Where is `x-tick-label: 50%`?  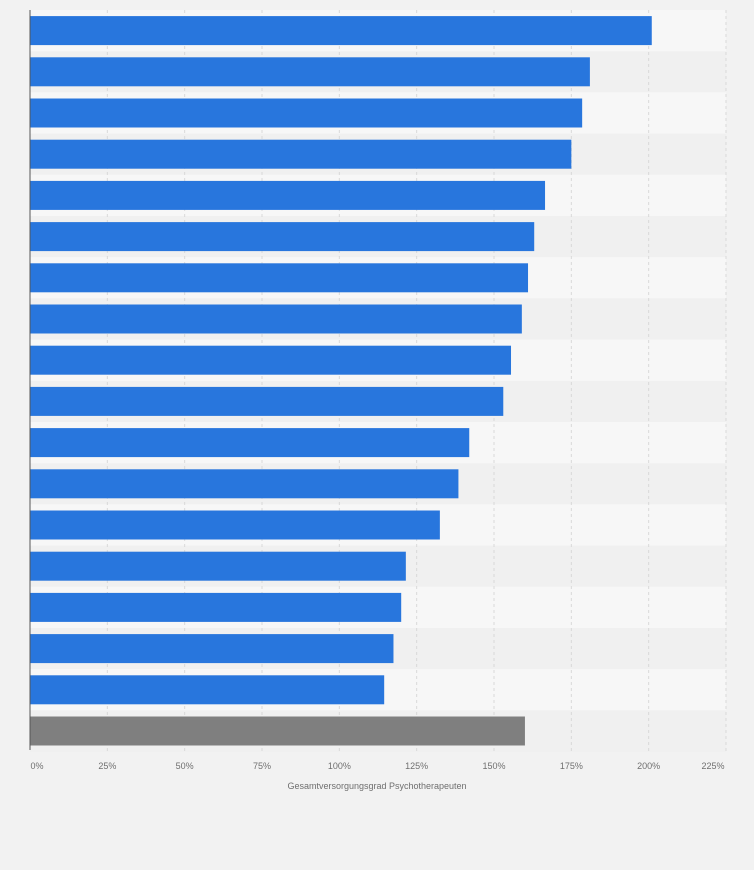
x-tick-label: 50% is located at coordinates (185, 766).